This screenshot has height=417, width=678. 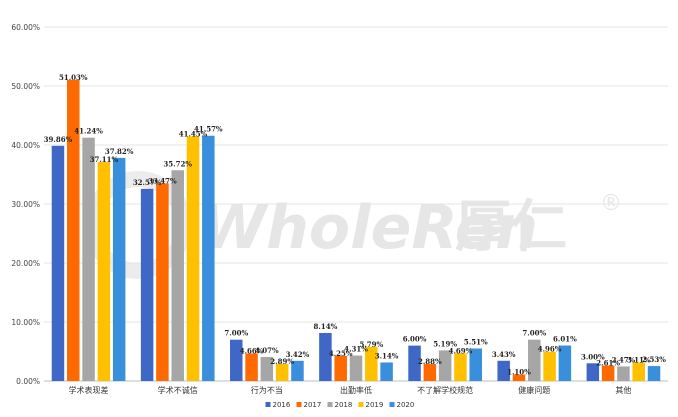 What do you see at coordinates (25, 145) in the screenshot?
I see `y-tick-label: 40.00%` at bounding box center [25, 145].